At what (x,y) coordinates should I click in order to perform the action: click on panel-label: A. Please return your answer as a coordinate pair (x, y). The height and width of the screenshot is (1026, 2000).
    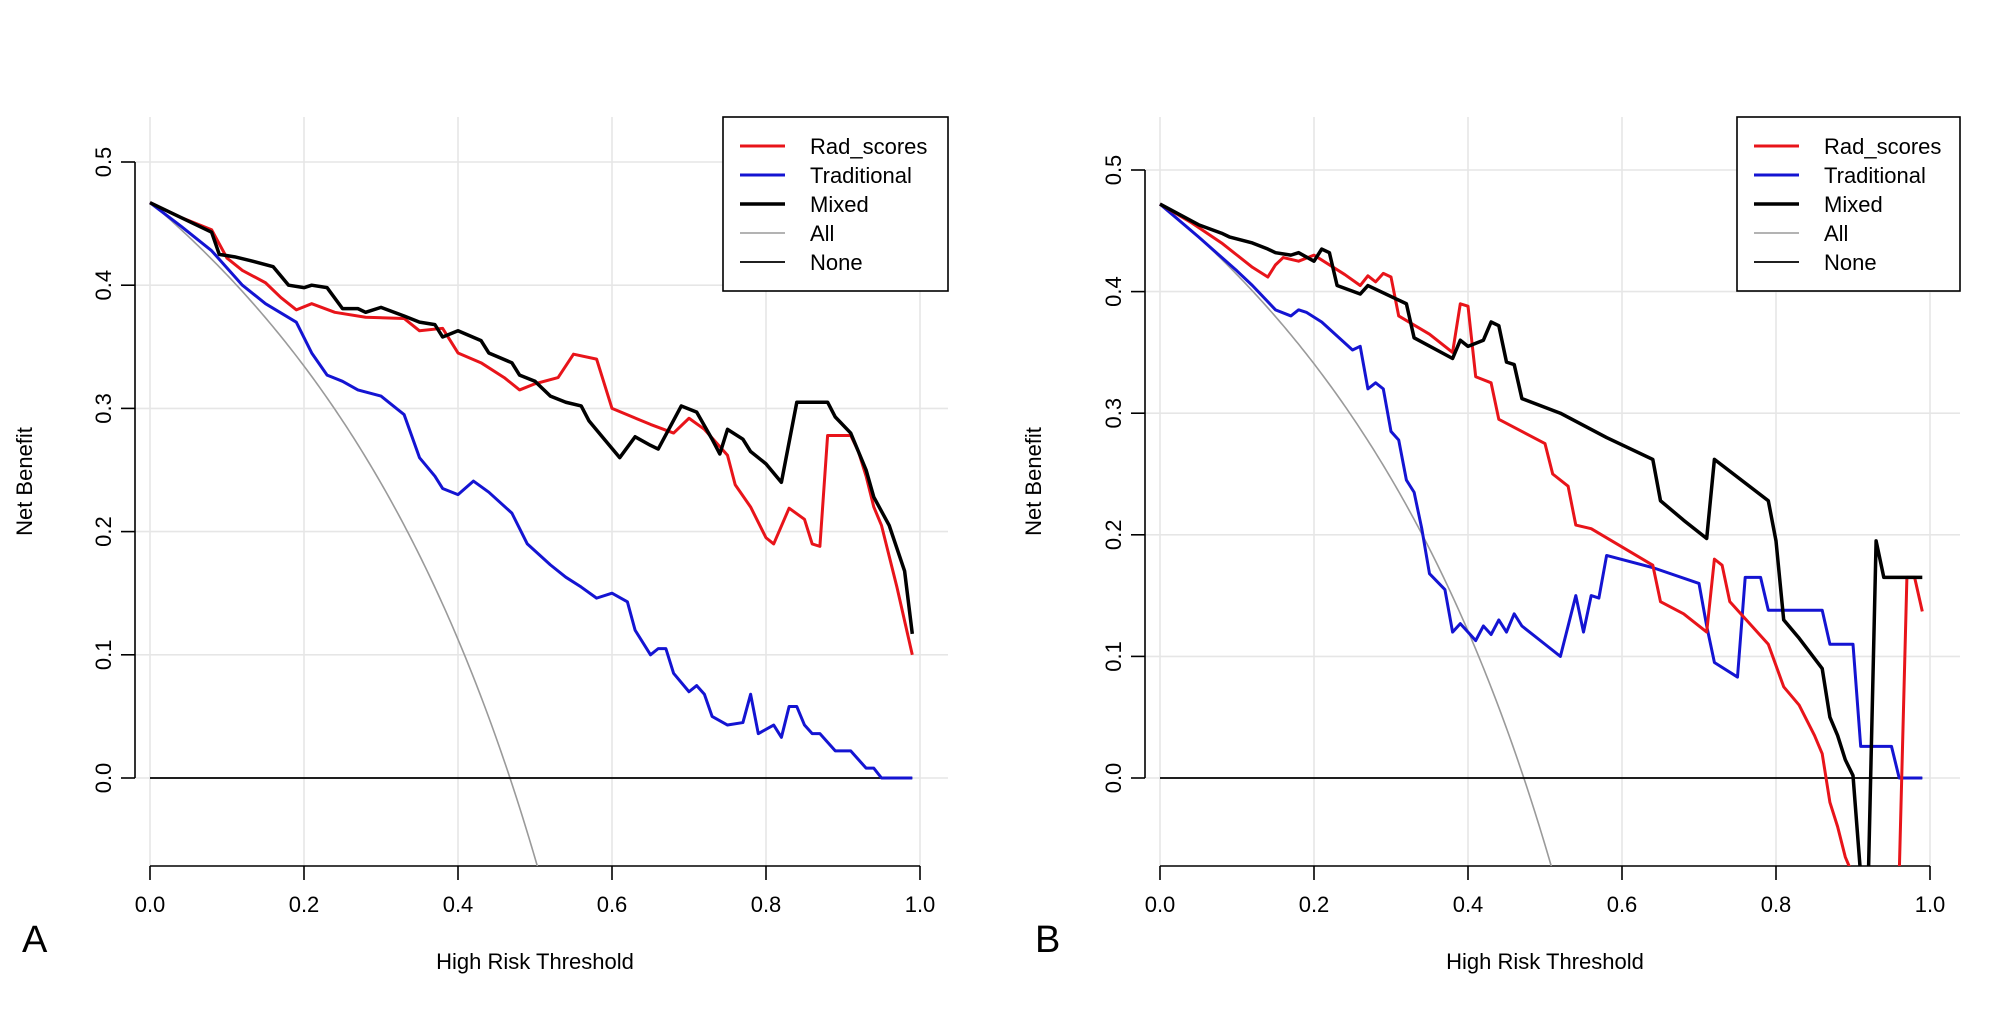
    Looking at the image, I should click on (35, 940).